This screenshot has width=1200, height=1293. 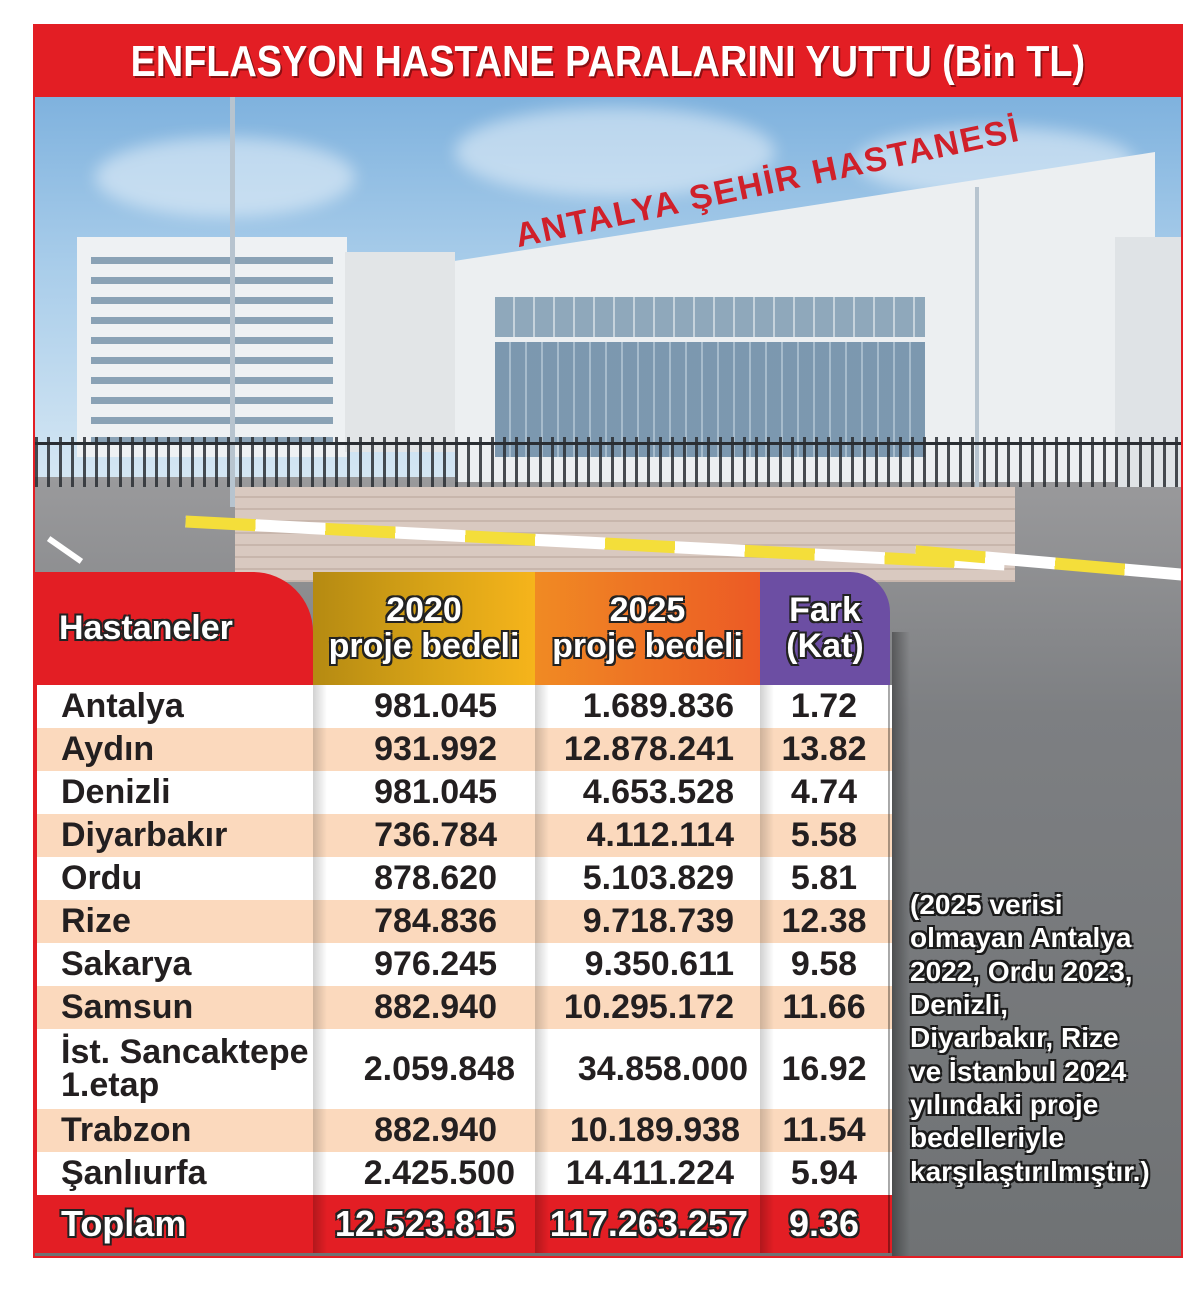 I want to click on hospital-name: Denizli, so click(x=174, y=792).